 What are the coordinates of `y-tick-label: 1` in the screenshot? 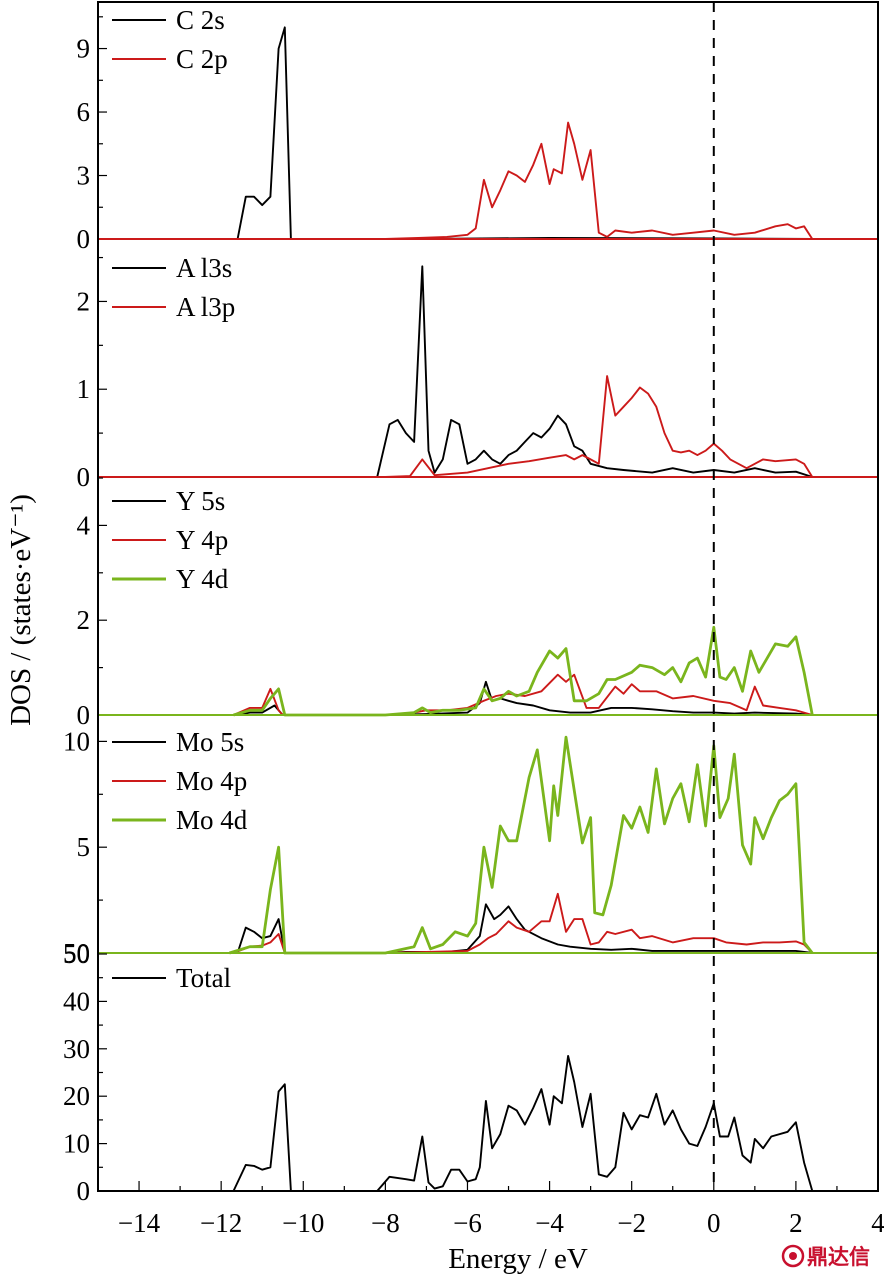 It's located at (84, 389).